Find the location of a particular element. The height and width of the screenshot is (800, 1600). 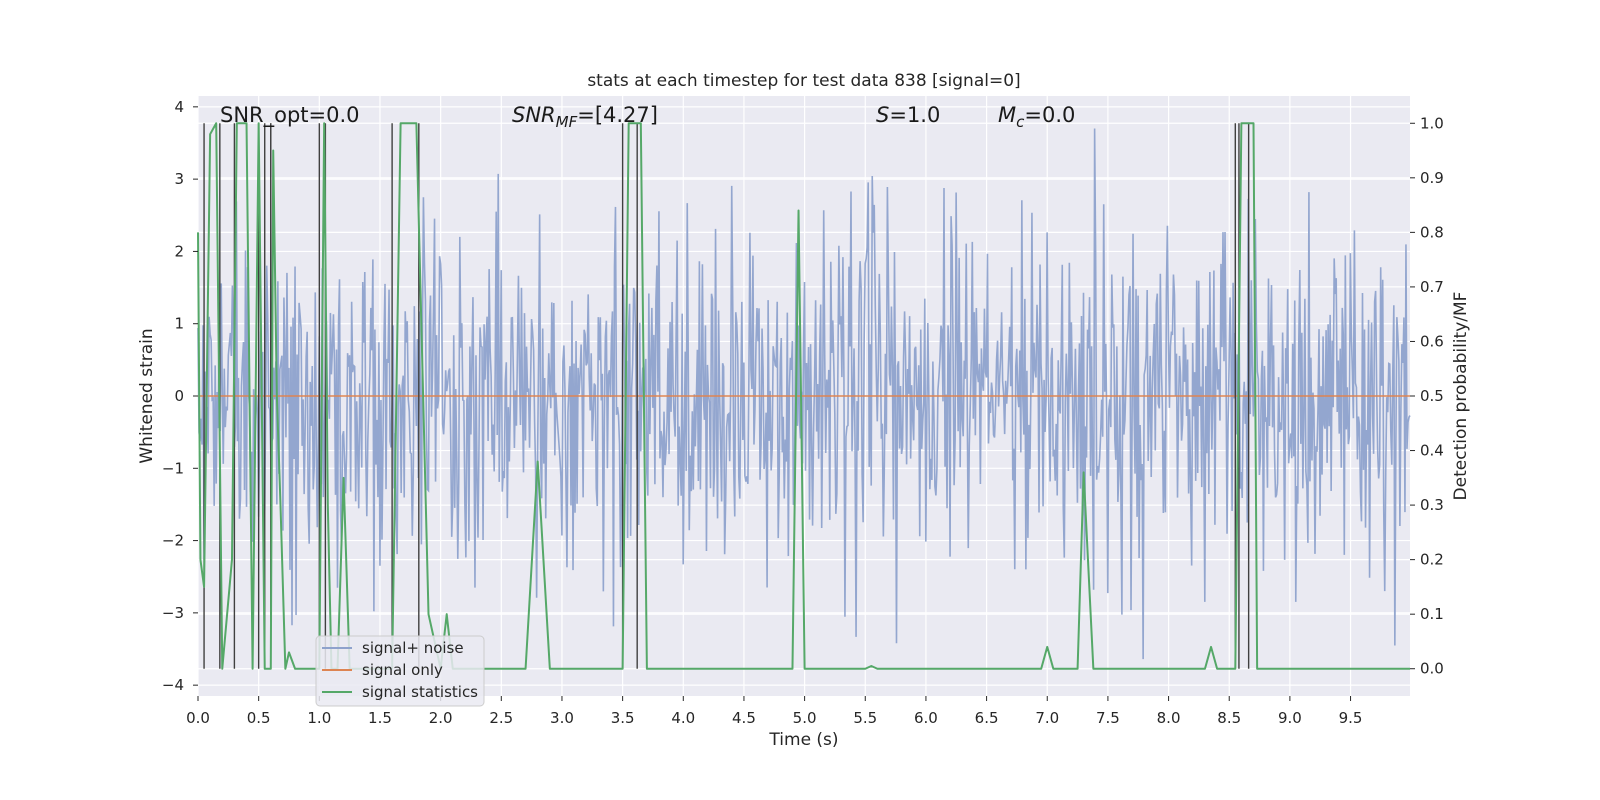

x-axis-label: Time (s) is located at coordinates (803, 740).